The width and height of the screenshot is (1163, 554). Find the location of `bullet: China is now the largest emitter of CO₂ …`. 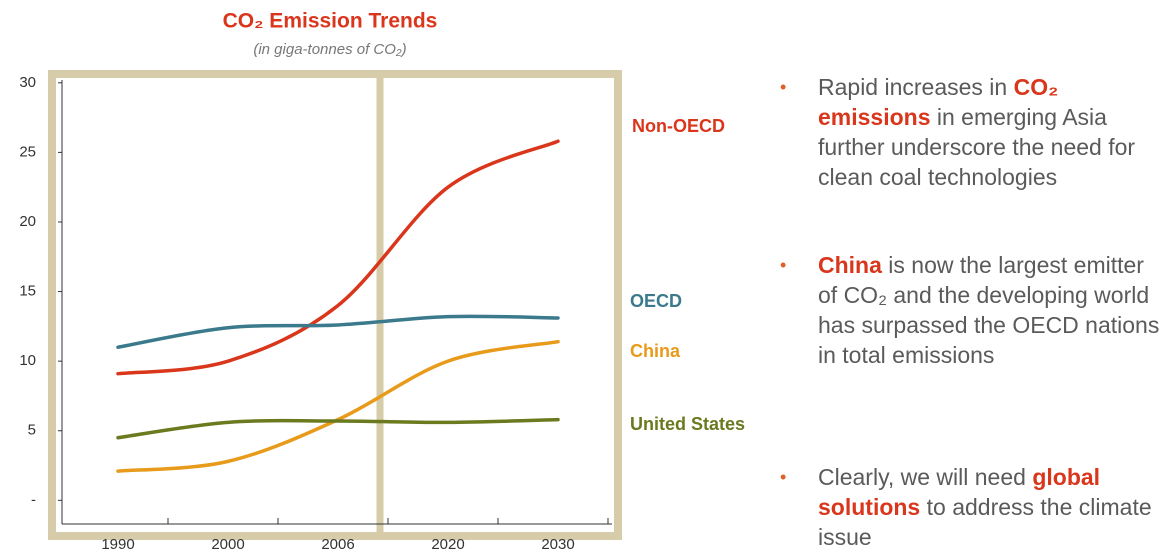

bullet: China is now the largest emitter of CO₂ … is located at coordinates (968, 310).